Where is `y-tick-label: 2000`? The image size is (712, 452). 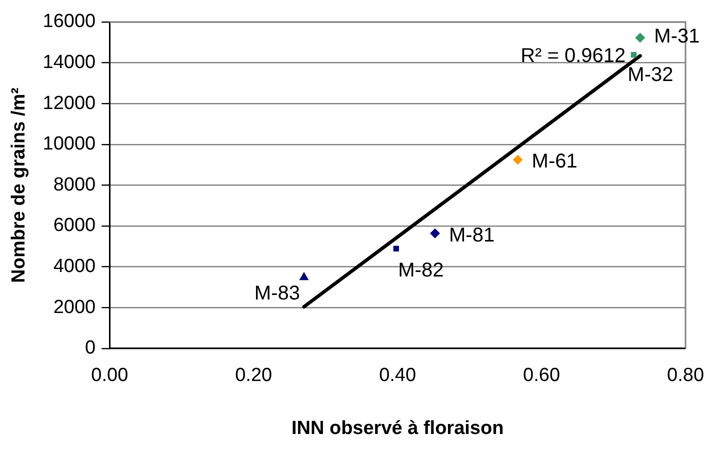 y-tick-label: 2000 is located at coordinates (74, 307).